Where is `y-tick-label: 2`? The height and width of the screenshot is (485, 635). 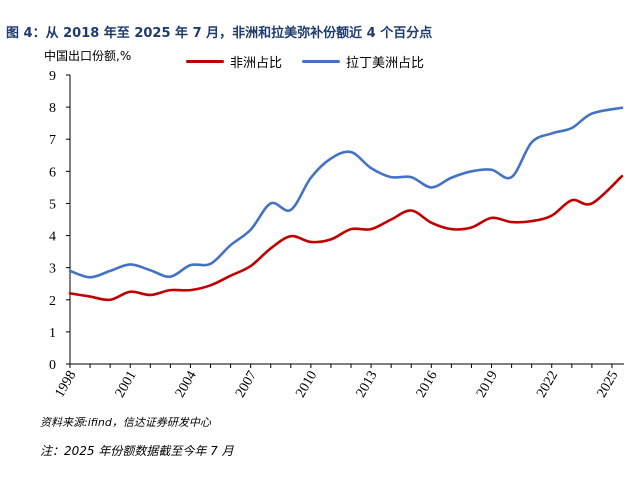
y-tick-label: 2 is located at coordinates (52, 301).